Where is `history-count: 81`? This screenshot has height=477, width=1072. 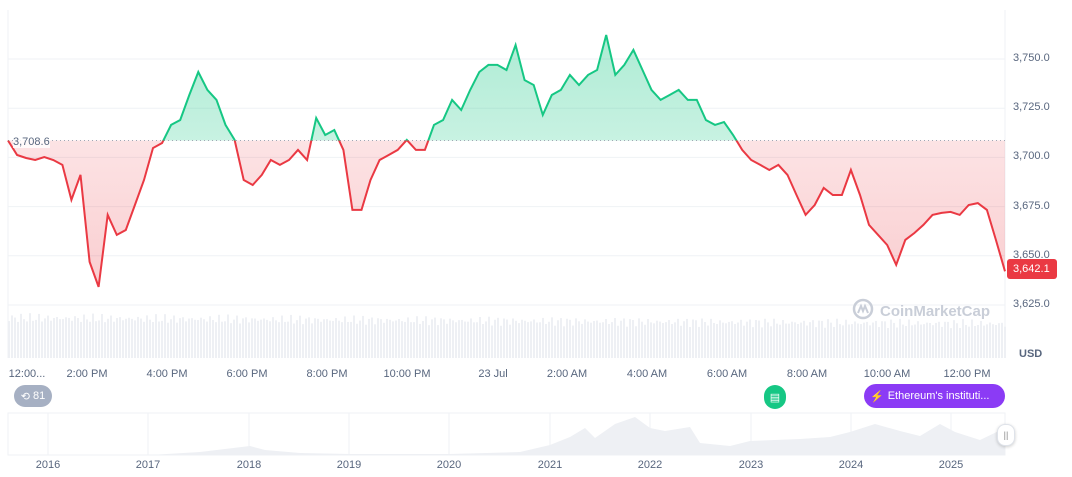 history-count: 81 is located at coordinates (39, 396).